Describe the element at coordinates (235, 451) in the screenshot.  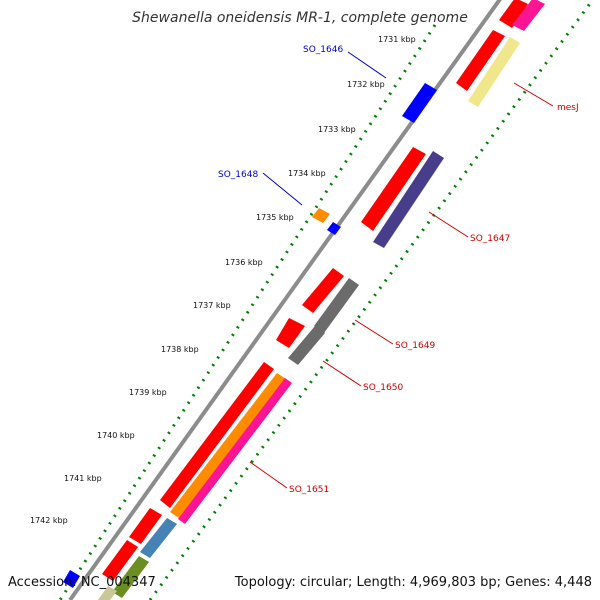
I see `feature-pink-long` at that location.